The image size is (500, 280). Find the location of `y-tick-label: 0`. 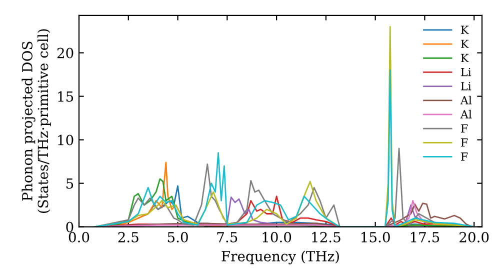

y-tick-label: 0 is located at coordinates (70, 227).